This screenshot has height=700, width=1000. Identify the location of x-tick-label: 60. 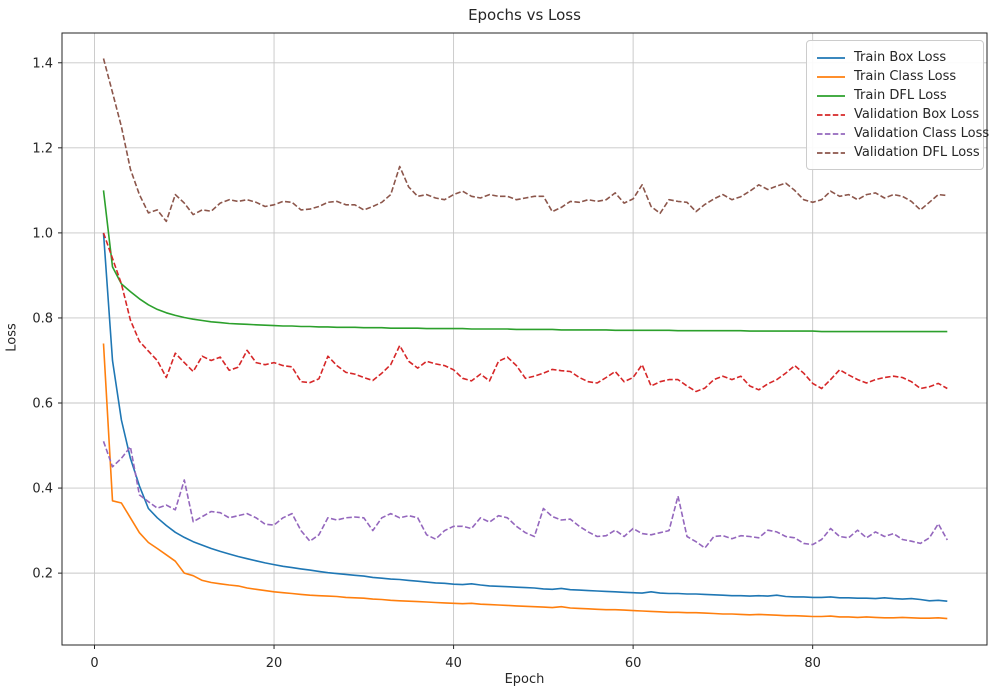
(633, 663).